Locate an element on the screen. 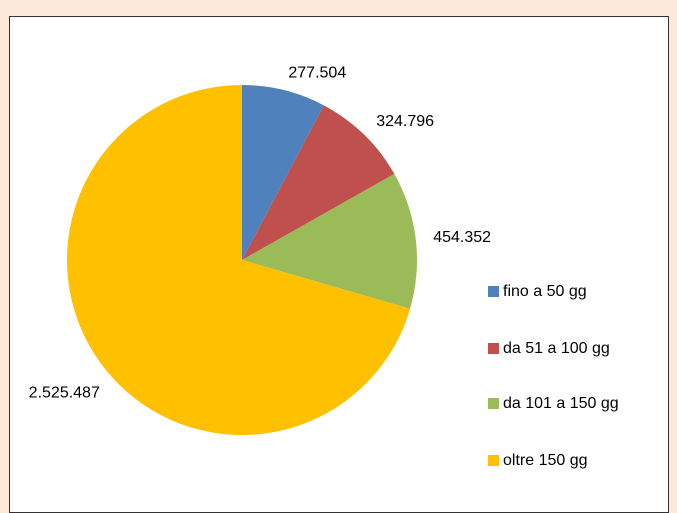 The width and height of the screenshot is (677, 513). legend-label: fino a 50 gg is located at coordinates (545, 291).